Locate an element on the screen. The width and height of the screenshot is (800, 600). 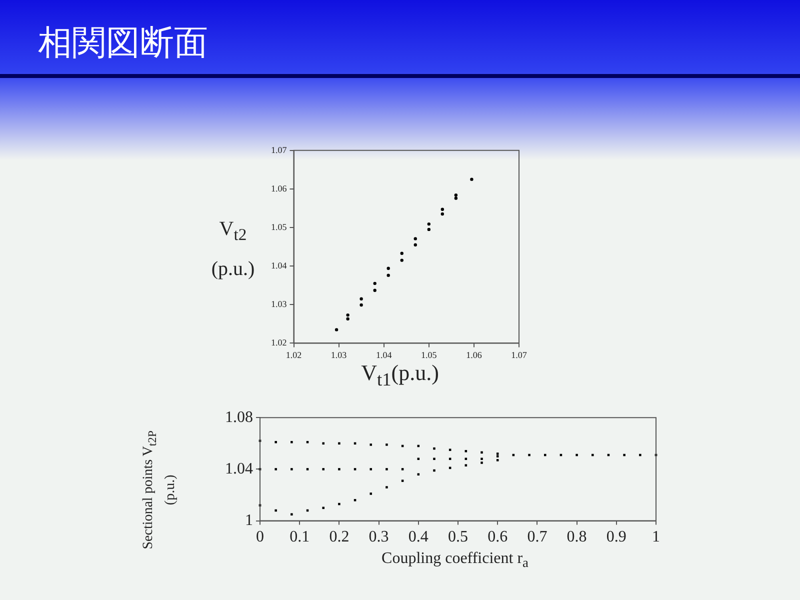
x-tick-label: 0.6 is located at coordinates (498, 537).